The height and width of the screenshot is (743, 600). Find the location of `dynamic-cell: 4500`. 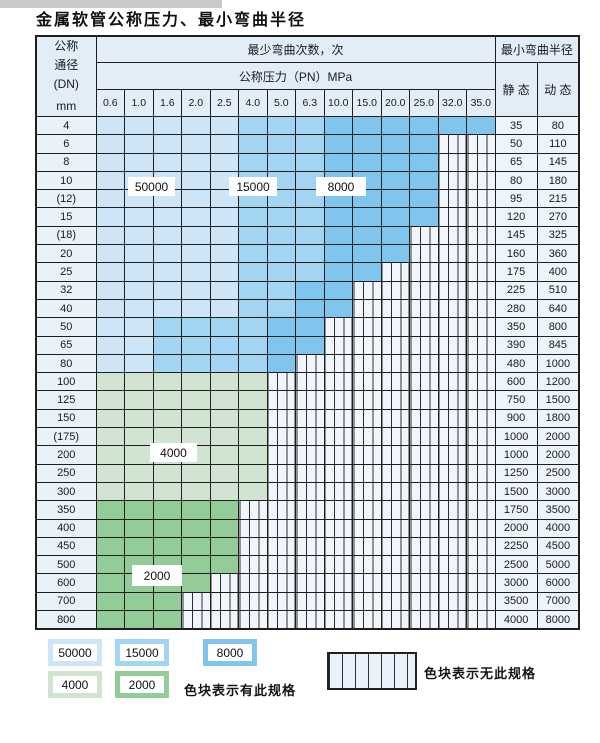

dynamic-cell: 4500 is located at coordinates (558, 546).